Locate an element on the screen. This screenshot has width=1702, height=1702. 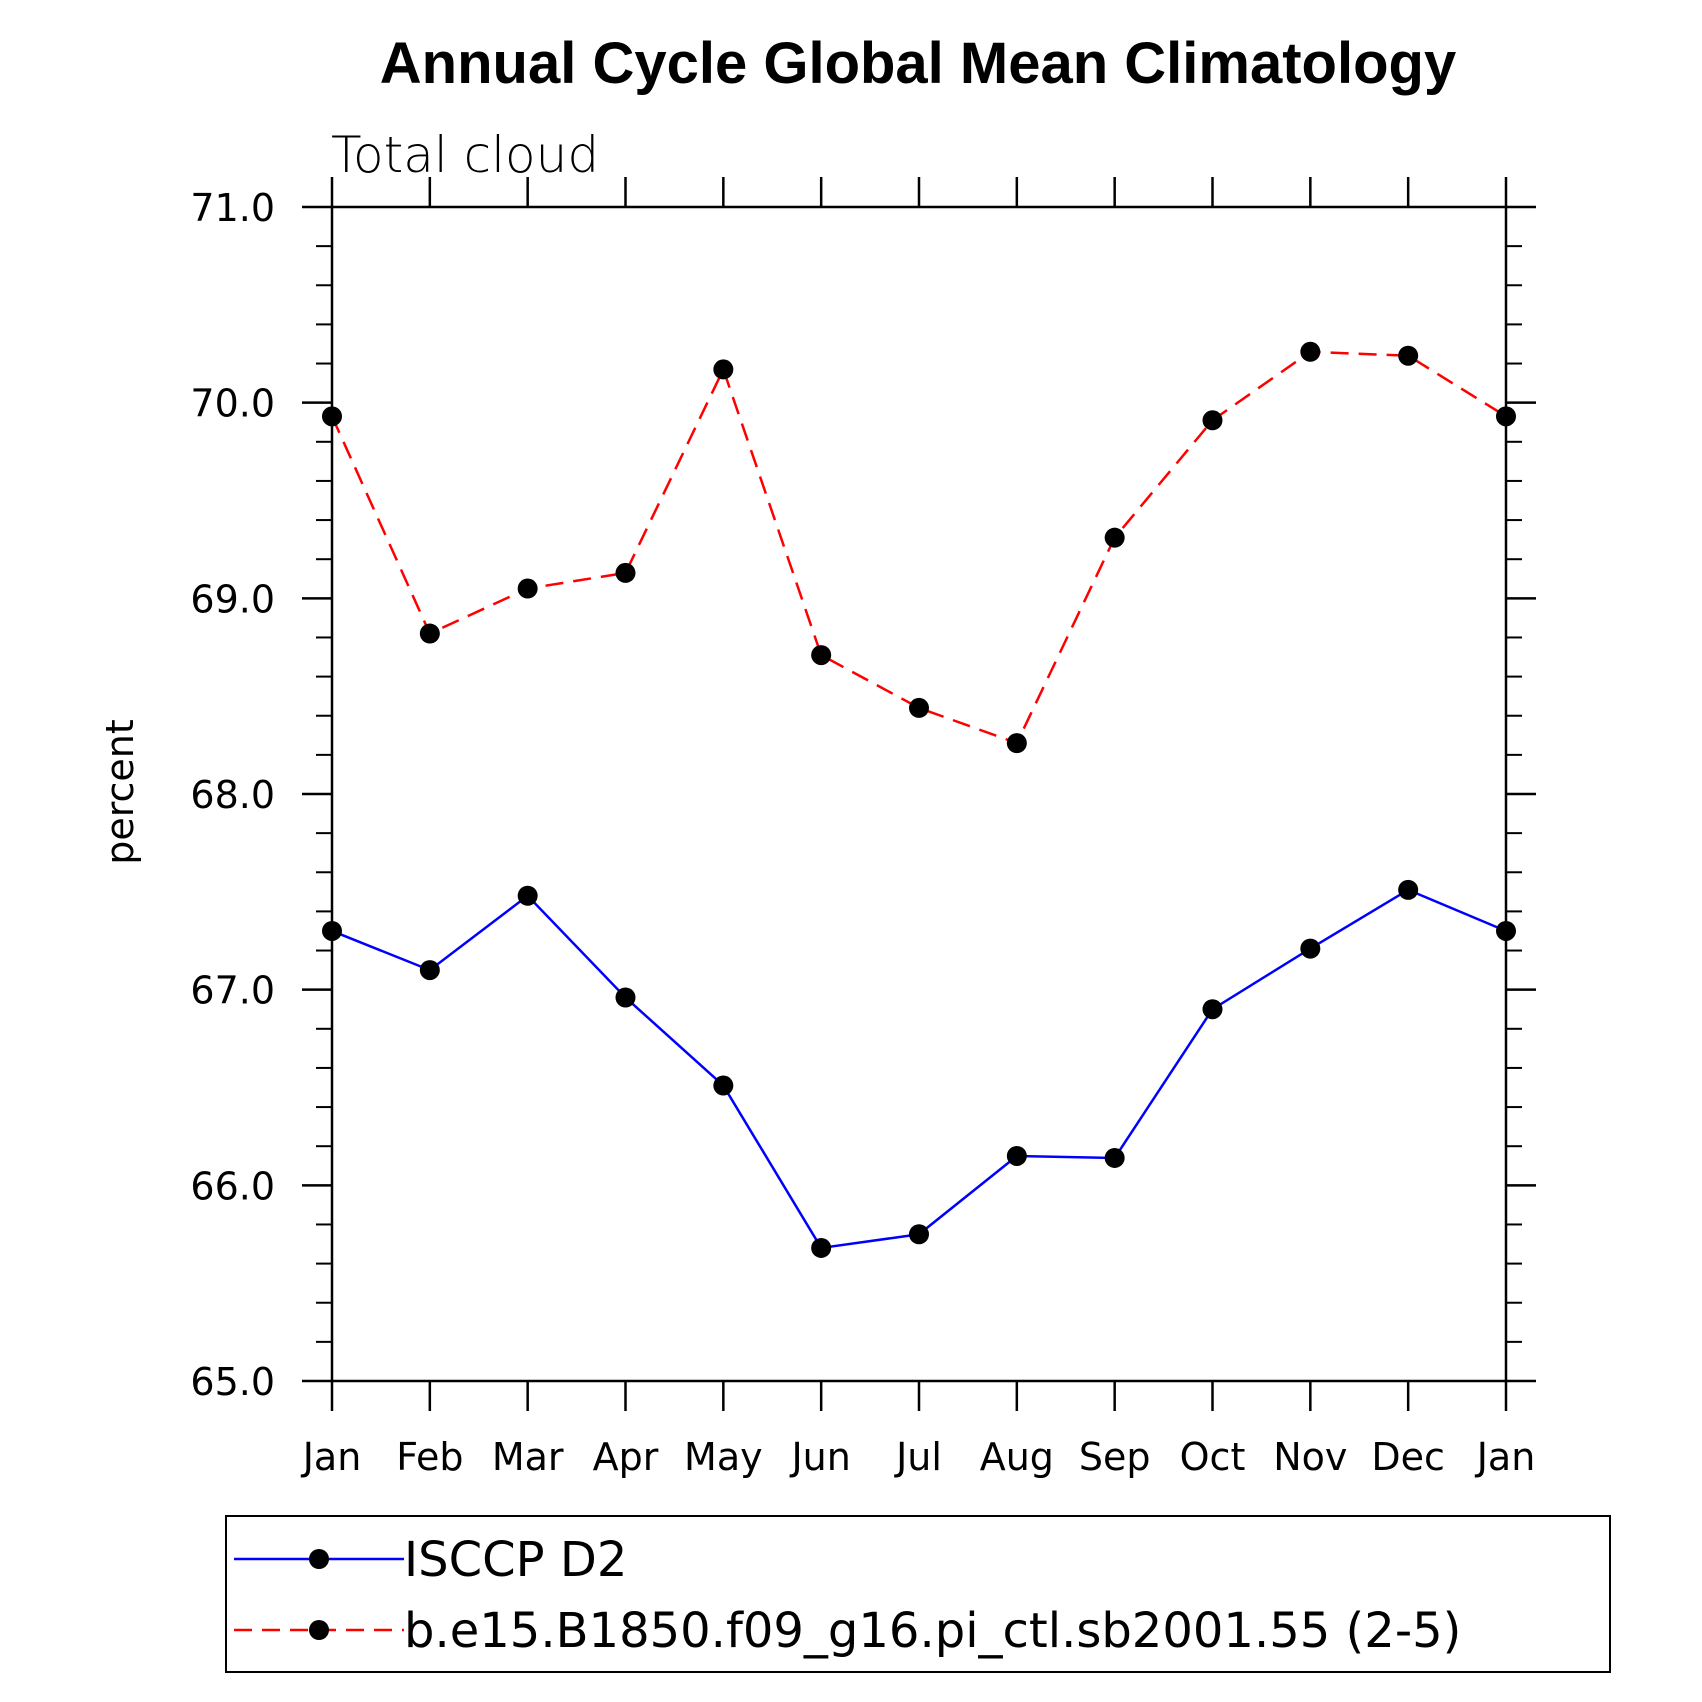
x-tick-label: Jul is located at coordinates (918, 1457).